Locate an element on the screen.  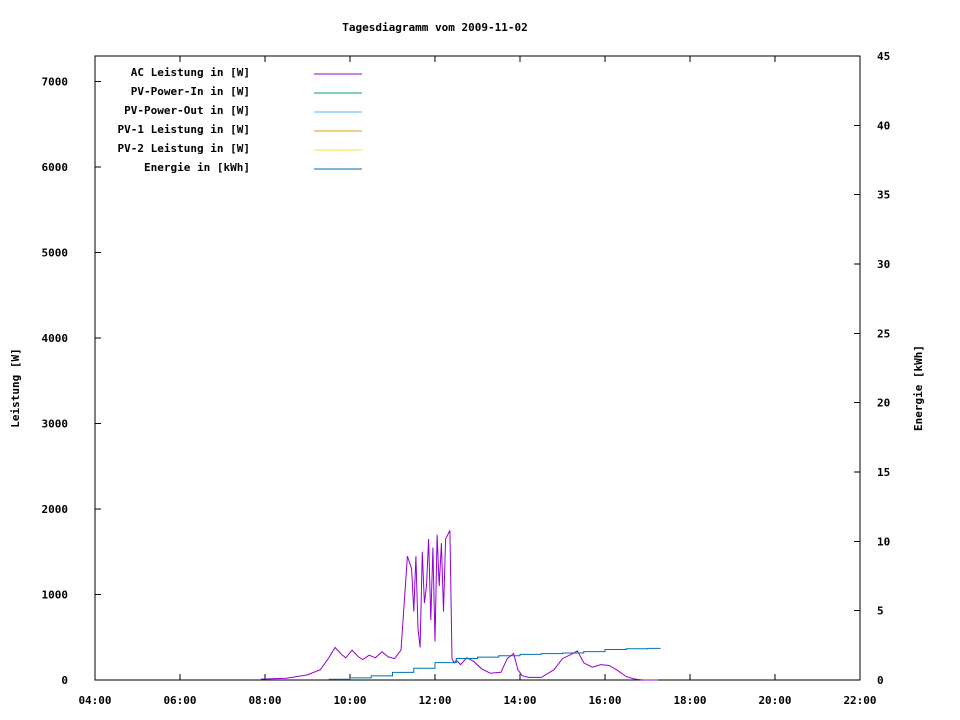
x-tick-label: 14:00 is located at coordinates (519, 700).